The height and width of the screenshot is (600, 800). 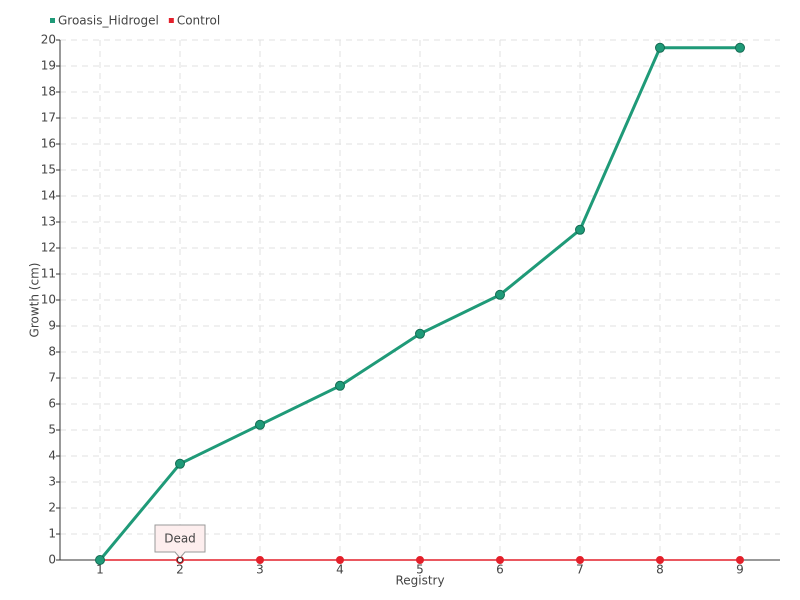 What do you see at coordinates (52, 430) in the screenshot?
I see `y-tick-label: 5` at bounding box center [52, 430].